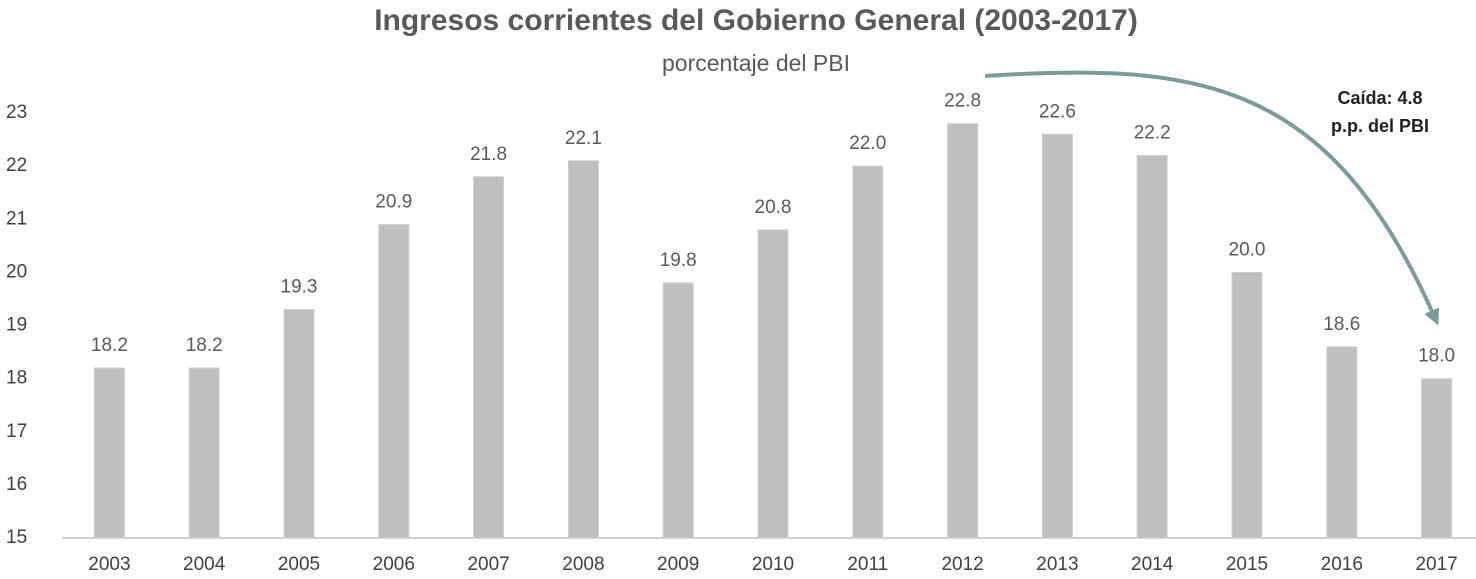 The image size is (1476, 579). What do you see at coordinates (773, 207) in the screenshot?
I see `data-label: 20.8` at bounding box center [773, 207].